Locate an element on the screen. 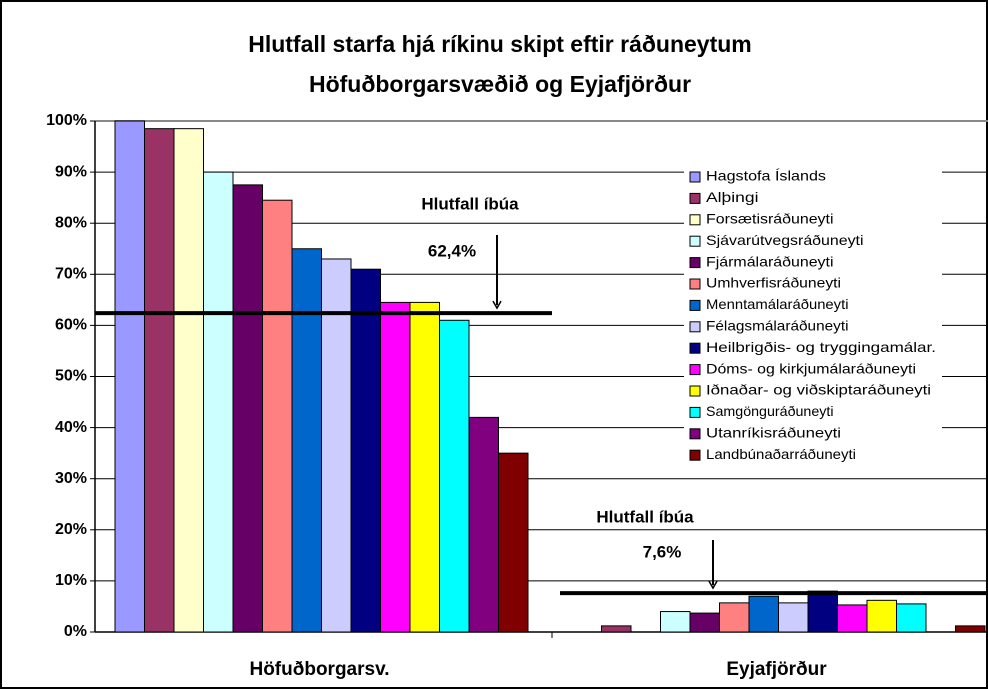 This screenshot has height=689, width=988. legend-label: Utanríkisráðuneyti is located at coordinates (773, 433).